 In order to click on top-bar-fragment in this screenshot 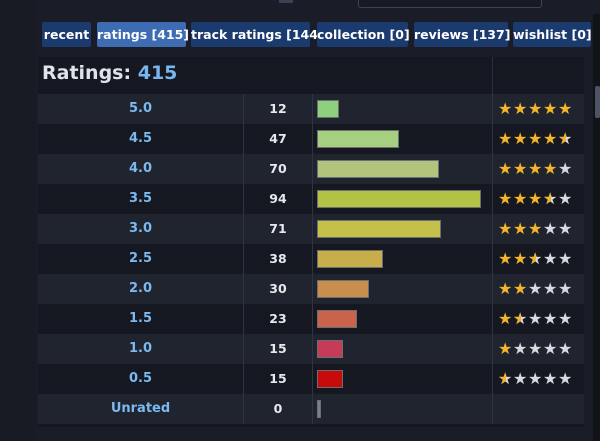, I will do `click(286, 1)`.